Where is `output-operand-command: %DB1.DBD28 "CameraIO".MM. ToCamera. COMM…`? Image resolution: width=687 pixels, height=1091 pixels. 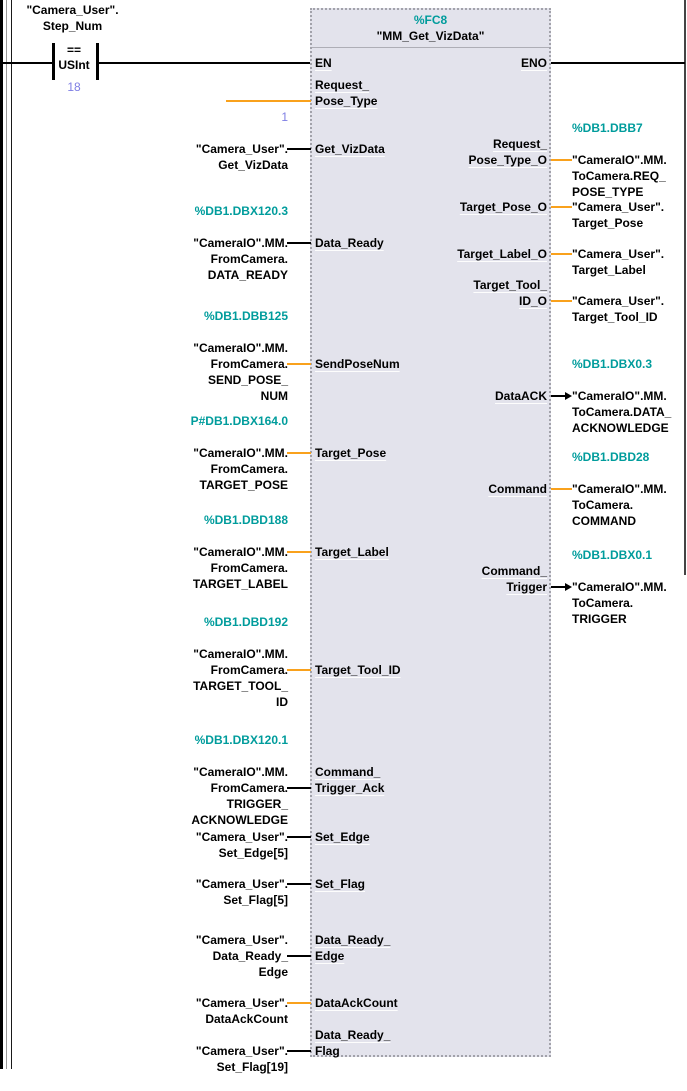 output-operand-command: %DB1.DBD28 "CameraIO".MM. ToCamera. COMM… is located at coordinates (619, 489).